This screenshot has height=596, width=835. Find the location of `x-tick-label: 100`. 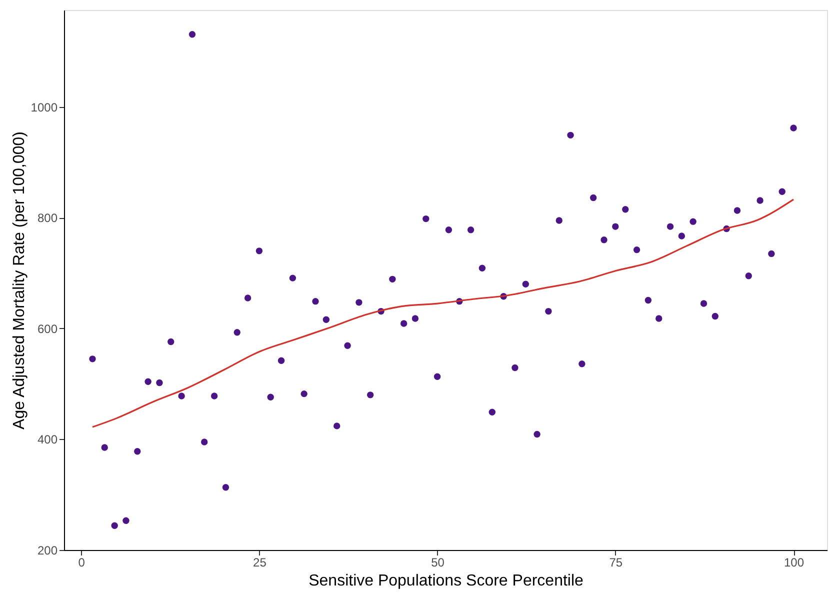

x-tick-label: 100 is located at coordinates (794, 563).